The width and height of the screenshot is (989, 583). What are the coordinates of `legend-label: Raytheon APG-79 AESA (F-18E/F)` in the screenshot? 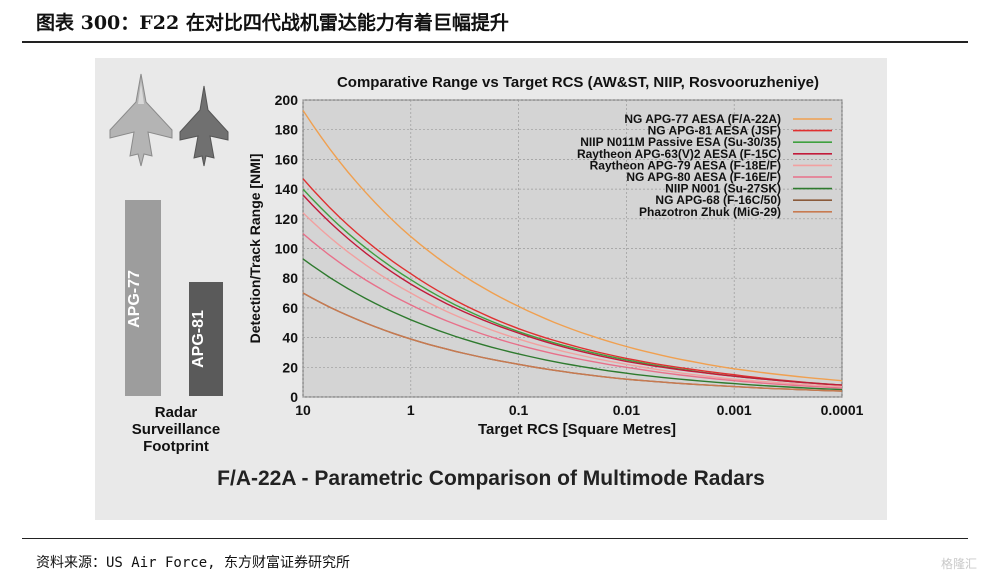 It's located at (685, 165).